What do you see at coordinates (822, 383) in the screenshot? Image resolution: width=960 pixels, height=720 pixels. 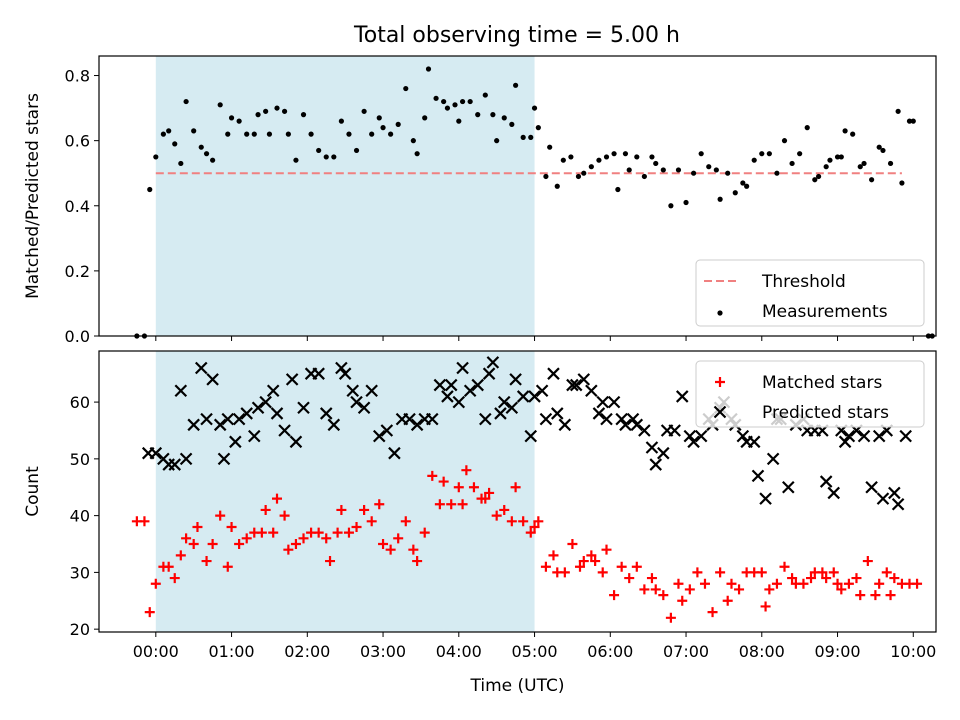 I see `legend-label: Matched stars` at bounding box center [822, 383].